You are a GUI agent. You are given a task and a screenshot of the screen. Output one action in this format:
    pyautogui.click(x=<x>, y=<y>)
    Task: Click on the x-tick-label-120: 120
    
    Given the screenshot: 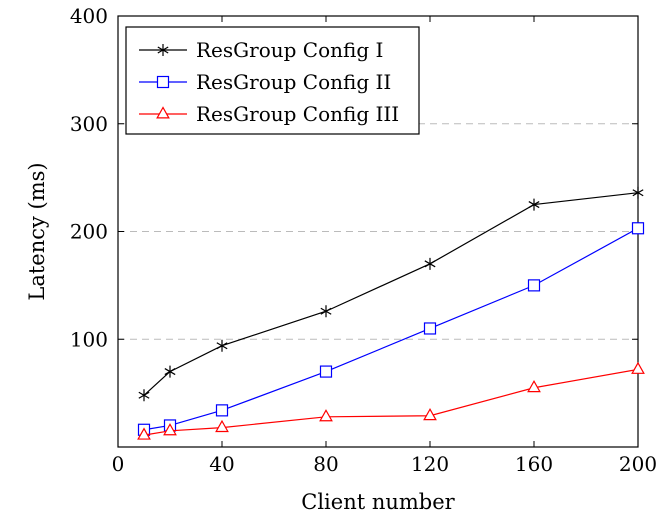 What is the action you would take?
    pyautogui.click(x=430, y=464)
    